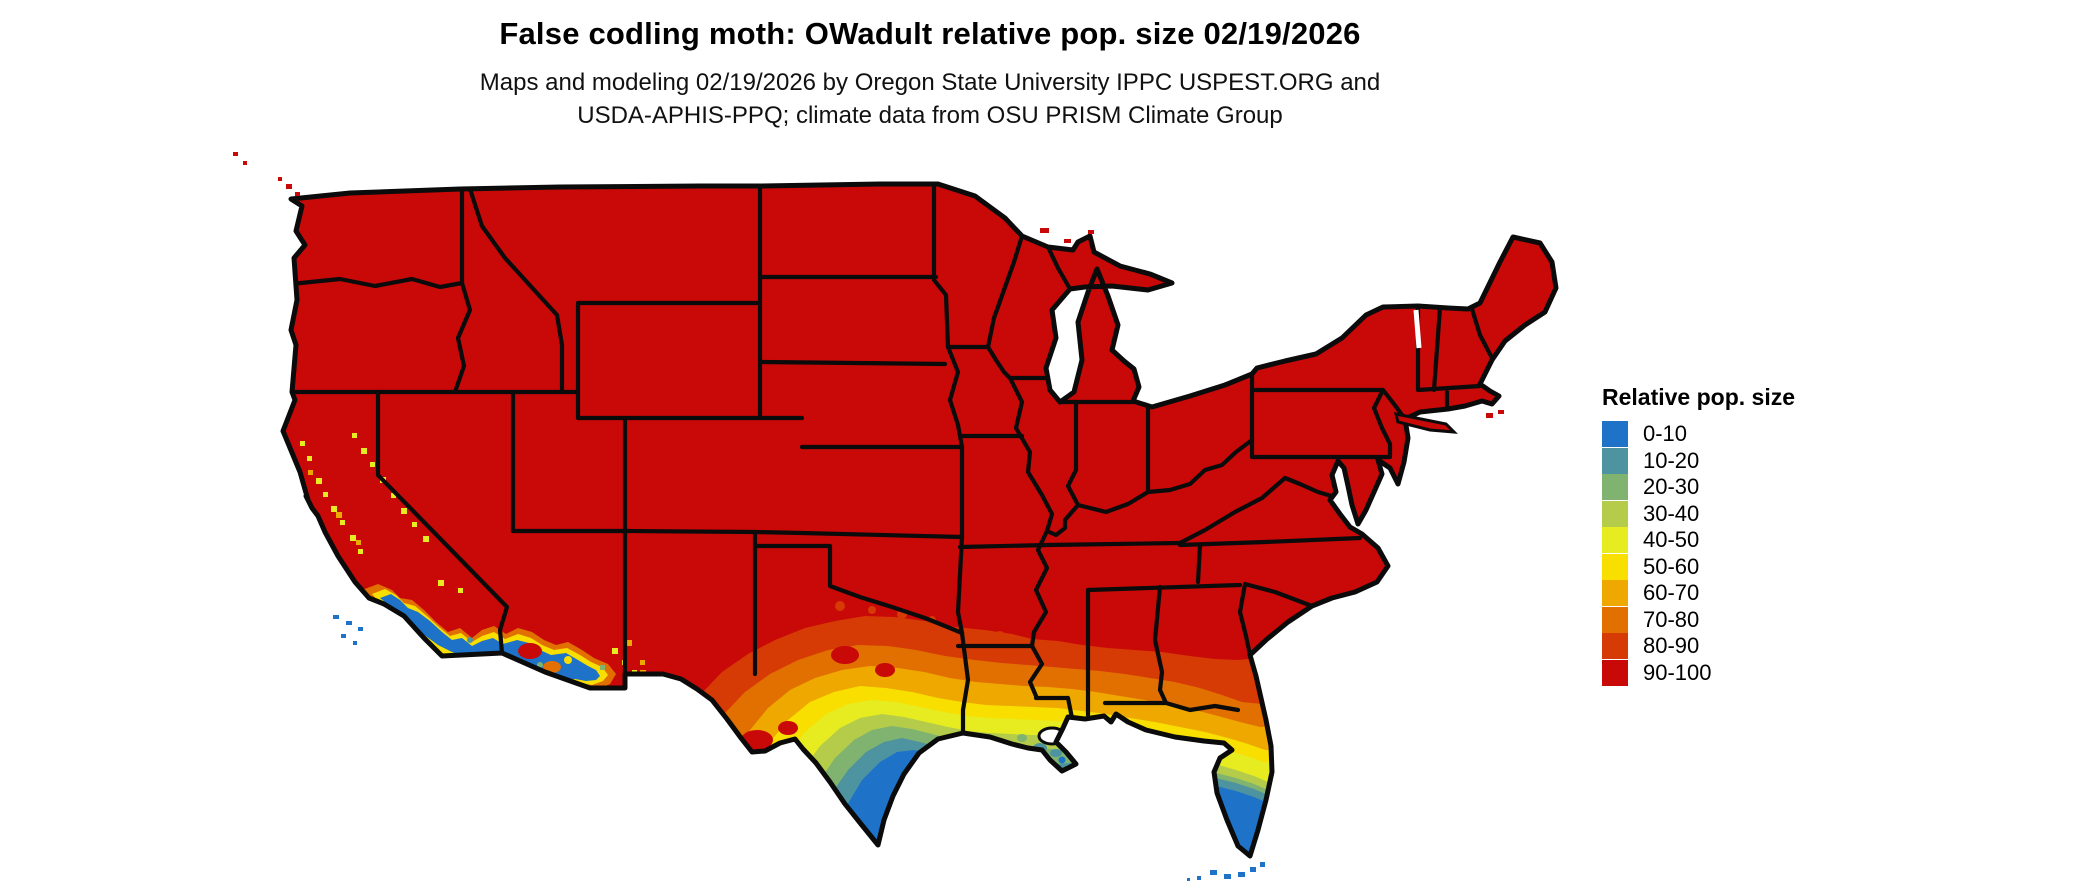 This screenshot has width=2100, height=892. I want to click on legend-label: 90-100, so click(1677, 672).